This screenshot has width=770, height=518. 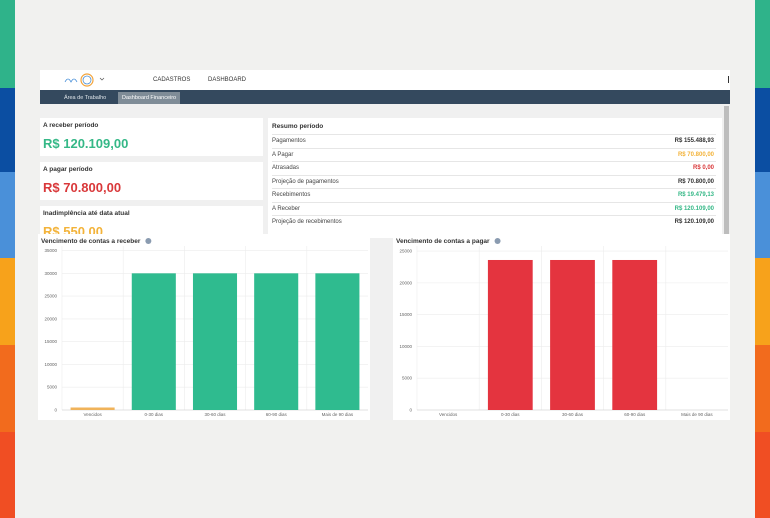 I want to click on summary-row: Projeção de recebimentos R$ 120.109,00, so click(x=494, y=222).